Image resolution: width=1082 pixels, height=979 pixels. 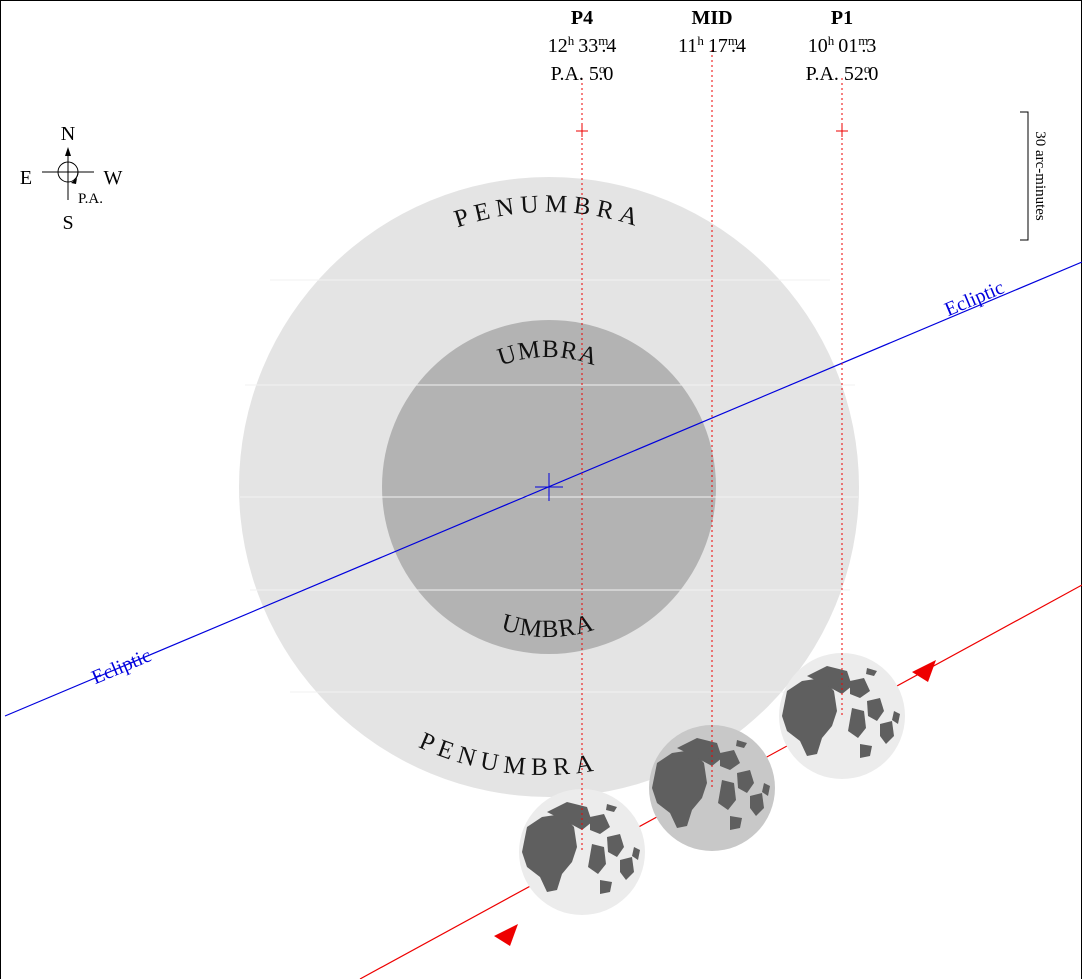 I want to click on scale-bar: 30 arc-minutes, so click(x=1034, y=176).